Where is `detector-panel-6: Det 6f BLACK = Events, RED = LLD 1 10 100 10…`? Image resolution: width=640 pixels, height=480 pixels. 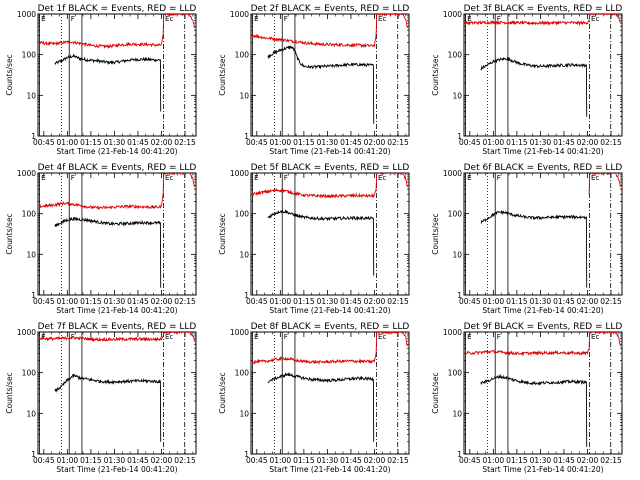 detector-panel-6: Det 6f BLACK = Events, RED = LLD 1 10 100 10… is located at coordinates (527, 239).